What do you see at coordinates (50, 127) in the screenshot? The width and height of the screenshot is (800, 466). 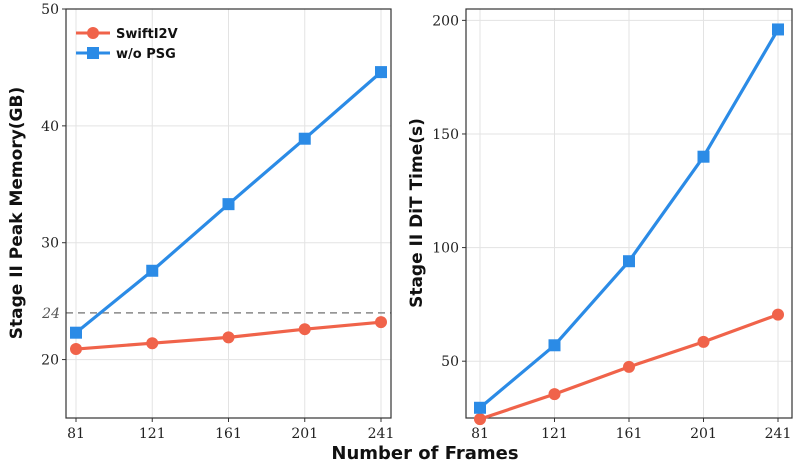 I see `y-tick-label: 40` at bounding box center [50, 127].